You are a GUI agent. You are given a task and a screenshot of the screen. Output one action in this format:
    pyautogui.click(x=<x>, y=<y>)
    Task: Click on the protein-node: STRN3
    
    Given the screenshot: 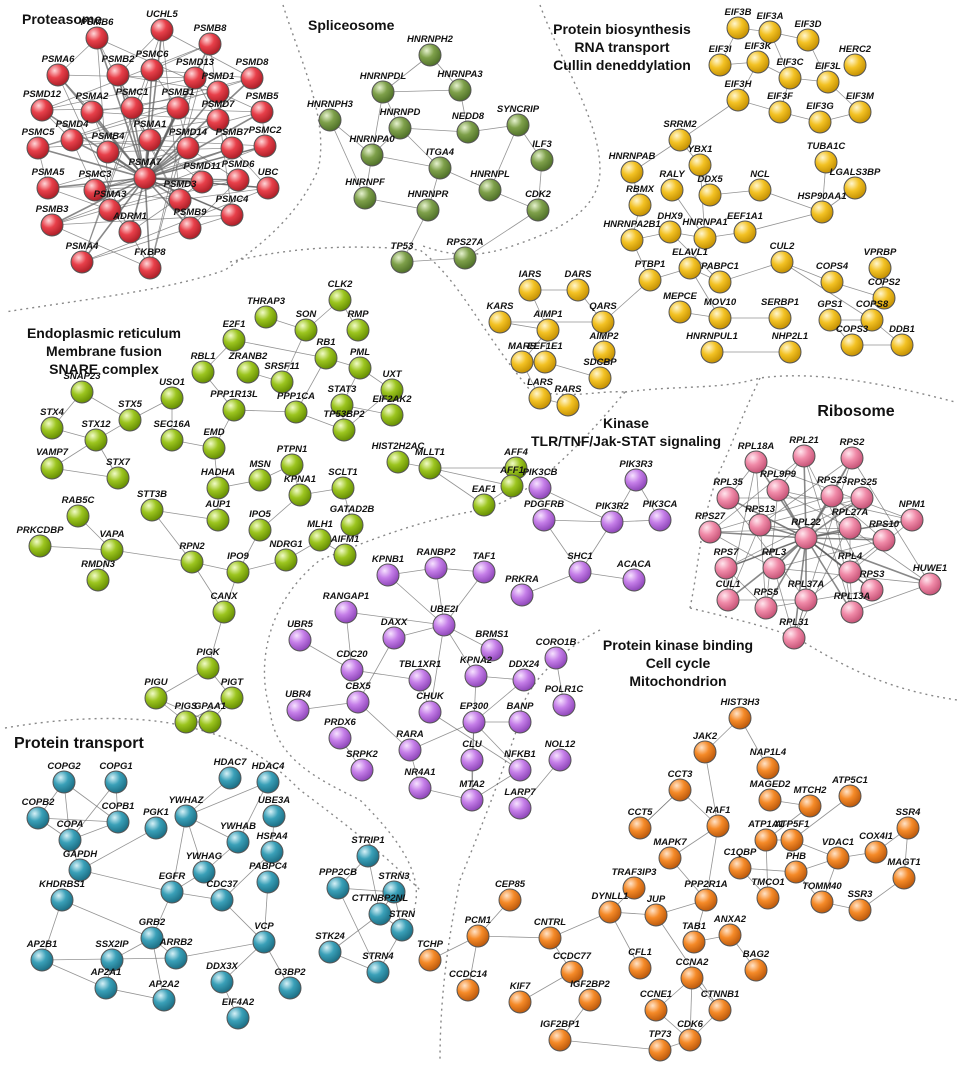 What is the action you would take?
    pyautogui.click(x=394, y=887)
    